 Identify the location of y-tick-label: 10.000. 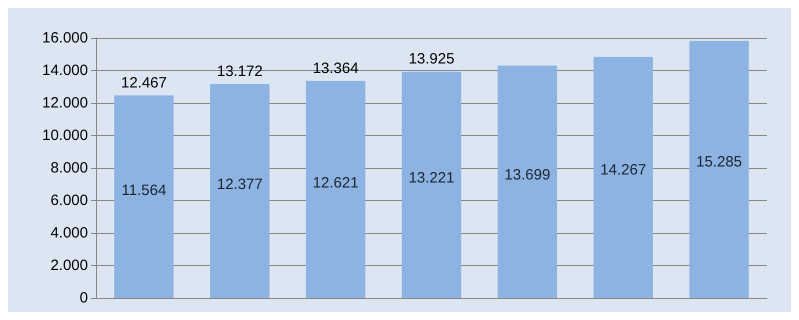
(65, 135).